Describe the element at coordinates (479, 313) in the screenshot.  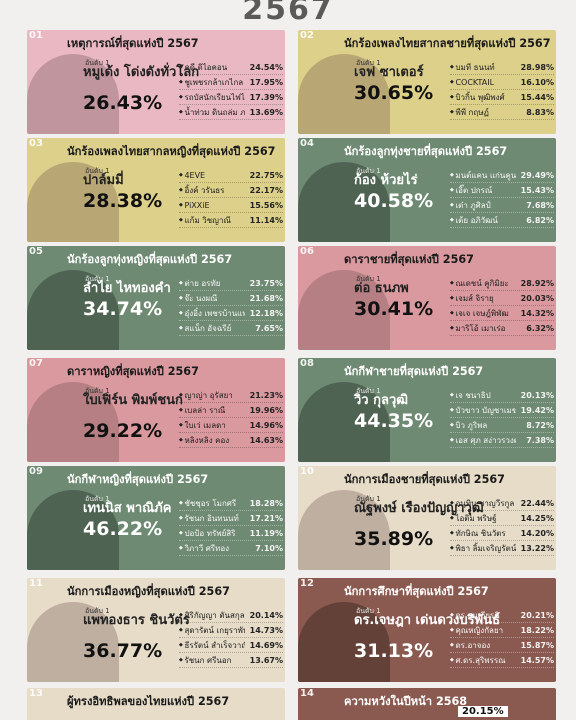
I see `nominee-name: เจเจ เจษฎ์พิพัฒ` at that location.